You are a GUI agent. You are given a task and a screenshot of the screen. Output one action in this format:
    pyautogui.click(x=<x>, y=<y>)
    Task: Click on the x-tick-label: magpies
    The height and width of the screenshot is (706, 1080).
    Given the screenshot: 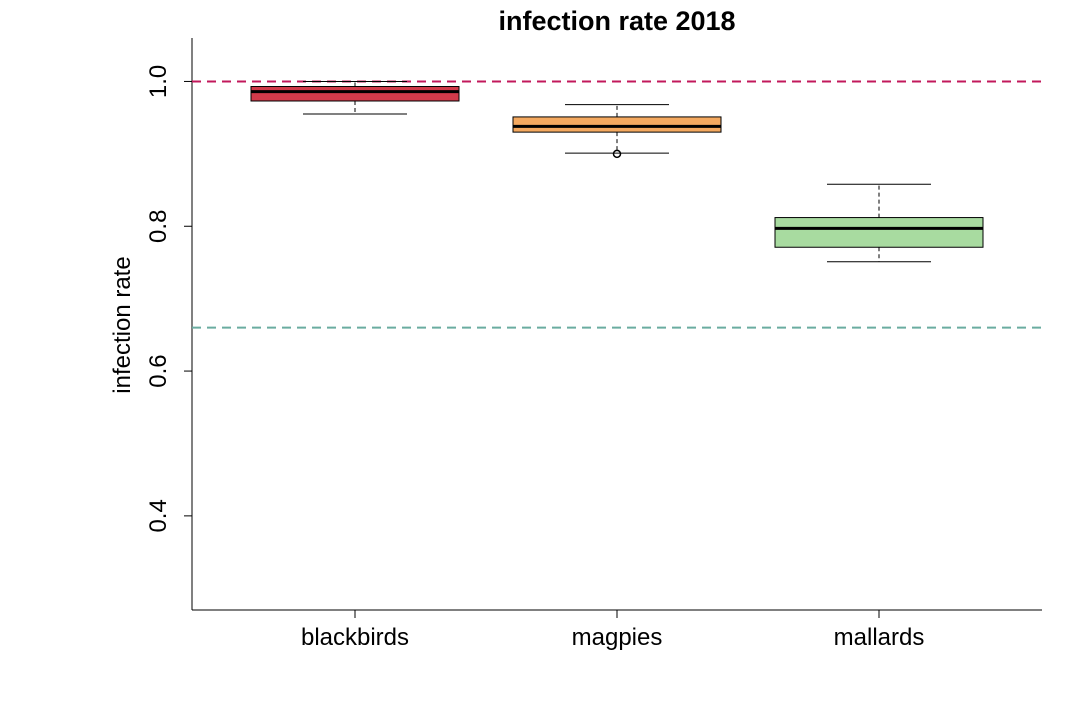 What is the action you would take?
    pyautogui.click(x=617, y=637)
    